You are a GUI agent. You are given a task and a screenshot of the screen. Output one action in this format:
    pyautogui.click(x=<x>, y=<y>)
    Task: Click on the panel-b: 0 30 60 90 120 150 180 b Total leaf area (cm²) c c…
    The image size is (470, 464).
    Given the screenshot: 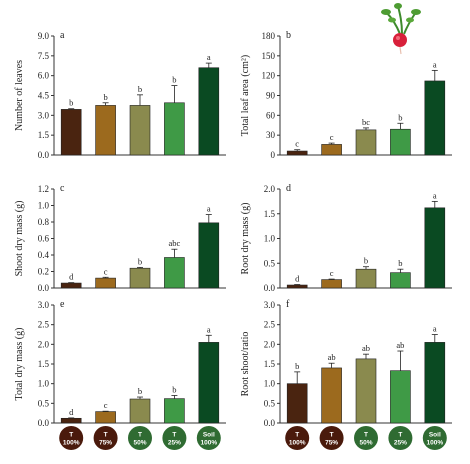 What is the action you would take?
    pyautogui.click(x=346, y=95)
    